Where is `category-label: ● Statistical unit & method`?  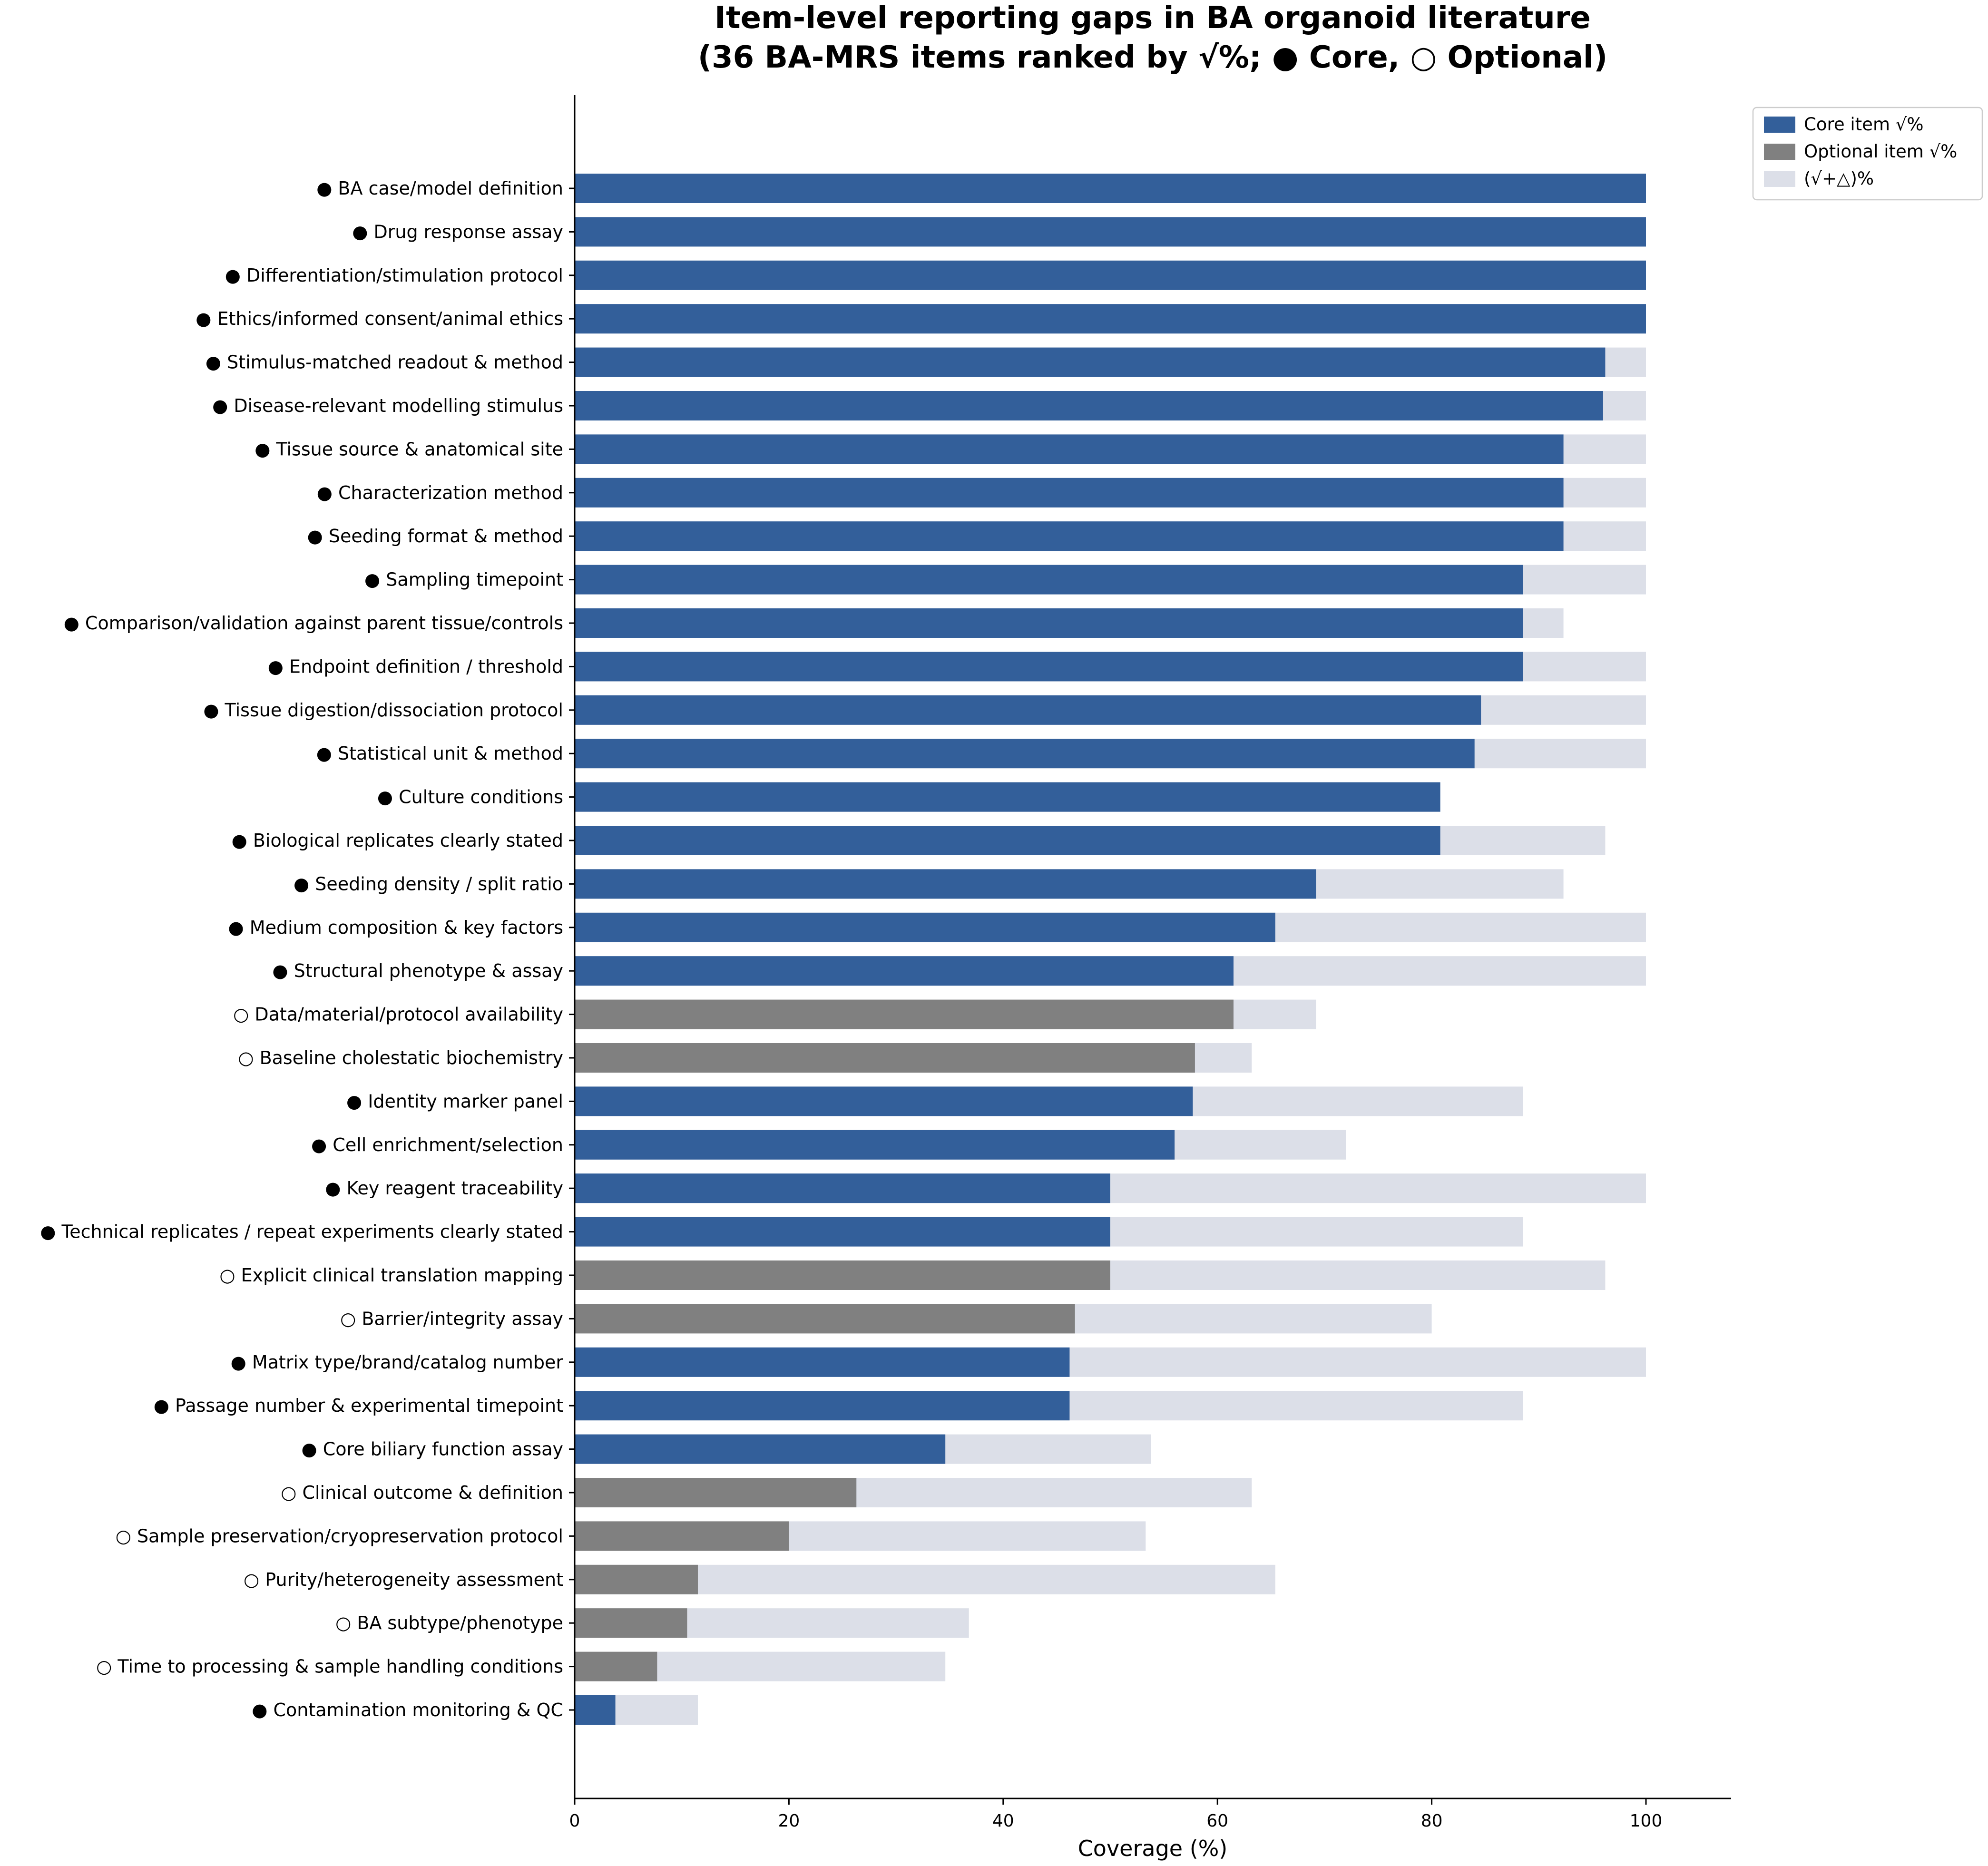 category-label: ● Statistical unit & method is located at coordinates (439, 753).